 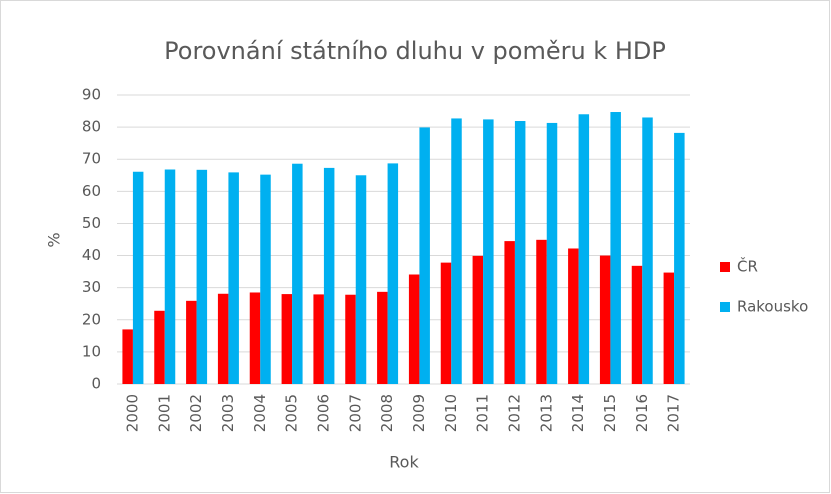 I want to click on x-tick-label: 2010, so click(x=451, y=413).